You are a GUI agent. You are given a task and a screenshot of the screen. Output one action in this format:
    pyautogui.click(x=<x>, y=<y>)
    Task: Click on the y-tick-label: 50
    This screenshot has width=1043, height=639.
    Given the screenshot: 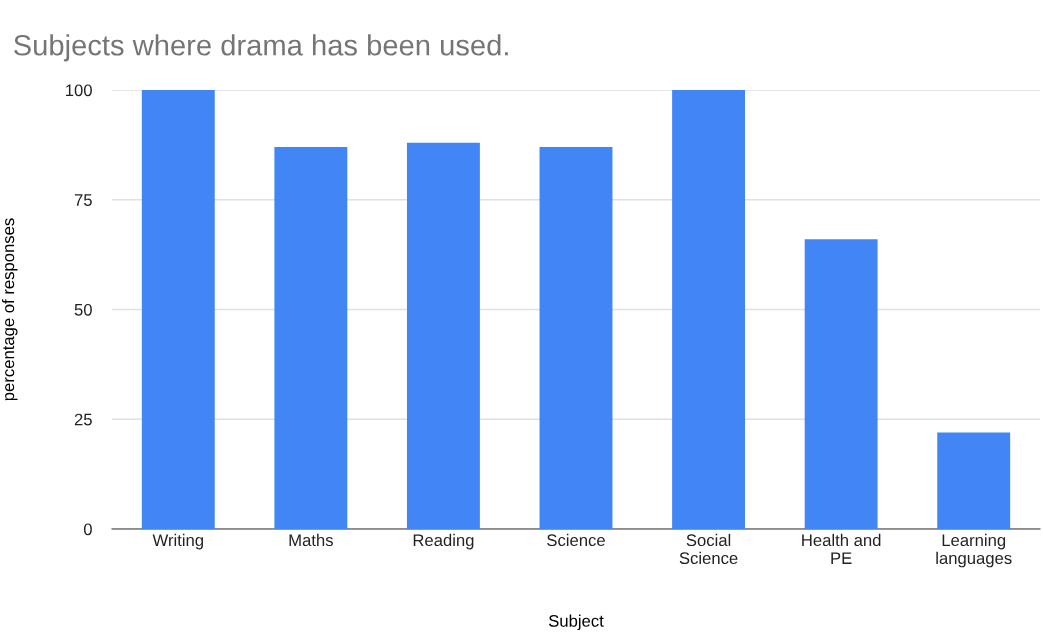 What is the action you would take?
    pyautogui.click(x=83, y=309)
    